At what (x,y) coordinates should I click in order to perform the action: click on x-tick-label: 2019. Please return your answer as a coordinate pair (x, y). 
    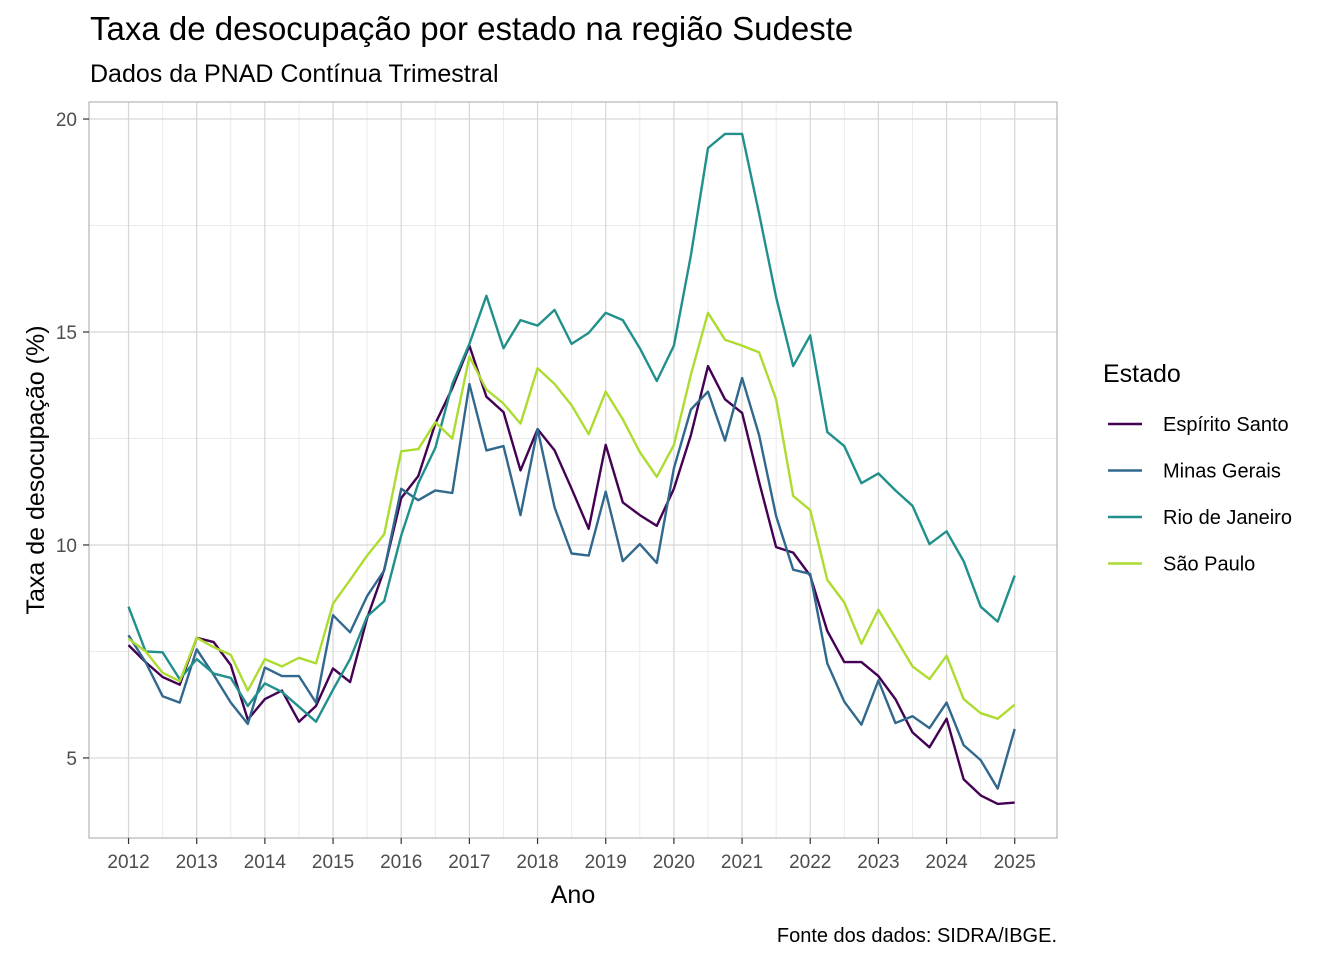
    Looking at the image, I should click on (606, 862).